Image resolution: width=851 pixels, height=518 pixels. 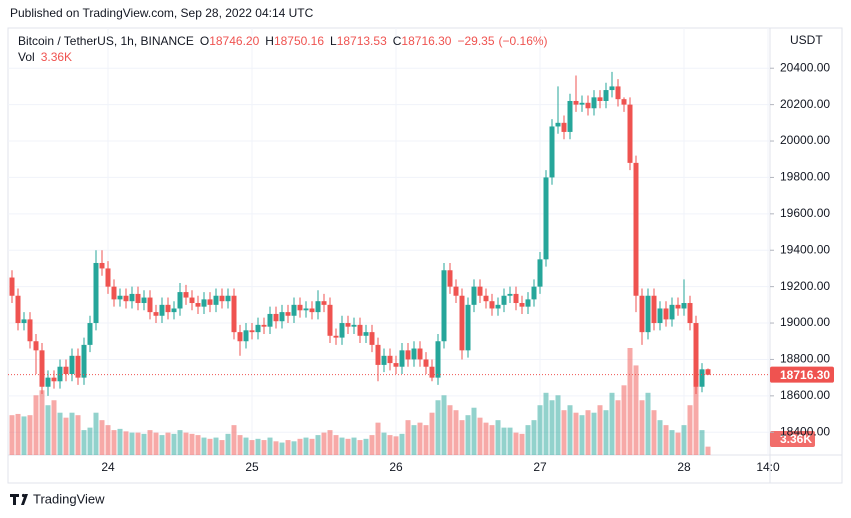 I want to click on y-tick-label: 20400.00, so click(x=805, y=67).